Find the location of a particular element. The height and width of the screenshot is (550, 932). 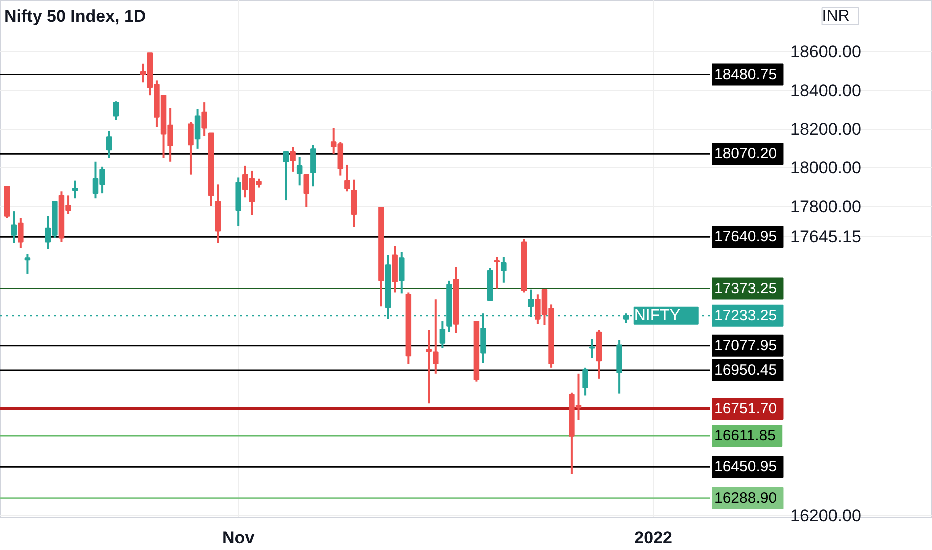

ref-line-label: 17233.25 is located at coordinates (746, 315).